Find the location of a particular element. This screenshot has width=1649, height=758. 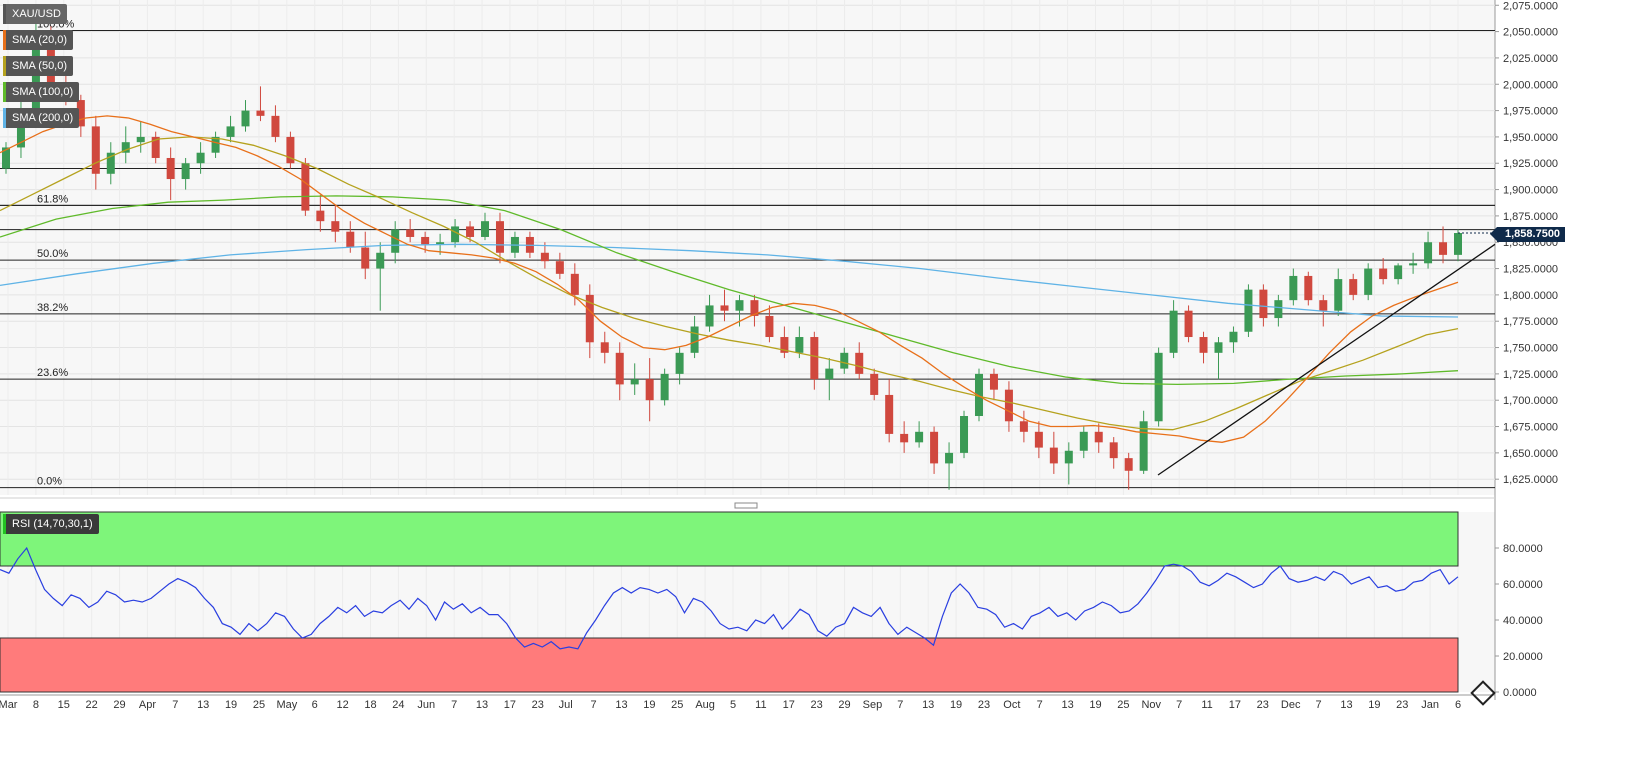

price-tick-label: 2,075.0000 is located at coordinates (1530, 6).